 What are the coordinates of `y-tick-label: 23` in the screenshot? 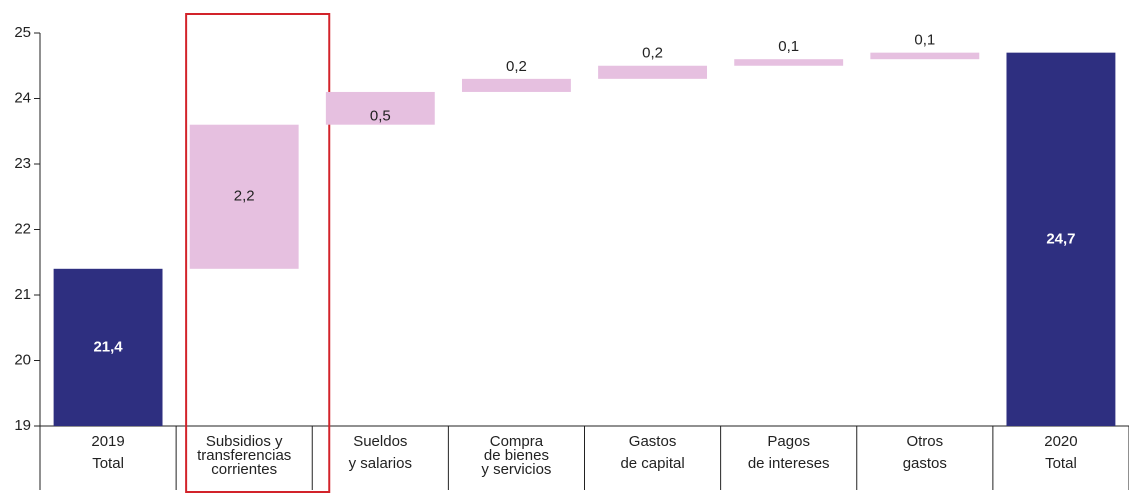 It's located at (22, 163).